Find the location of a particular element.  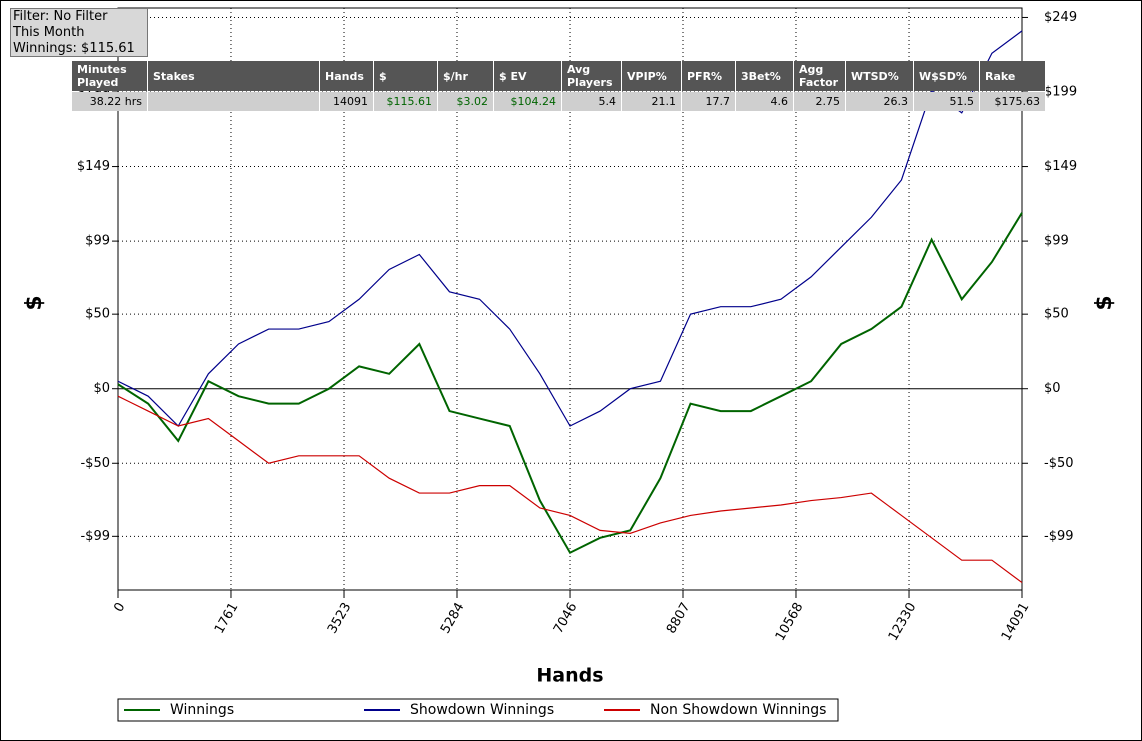

table-header: WTSD% is located at coordinates (880, 76).